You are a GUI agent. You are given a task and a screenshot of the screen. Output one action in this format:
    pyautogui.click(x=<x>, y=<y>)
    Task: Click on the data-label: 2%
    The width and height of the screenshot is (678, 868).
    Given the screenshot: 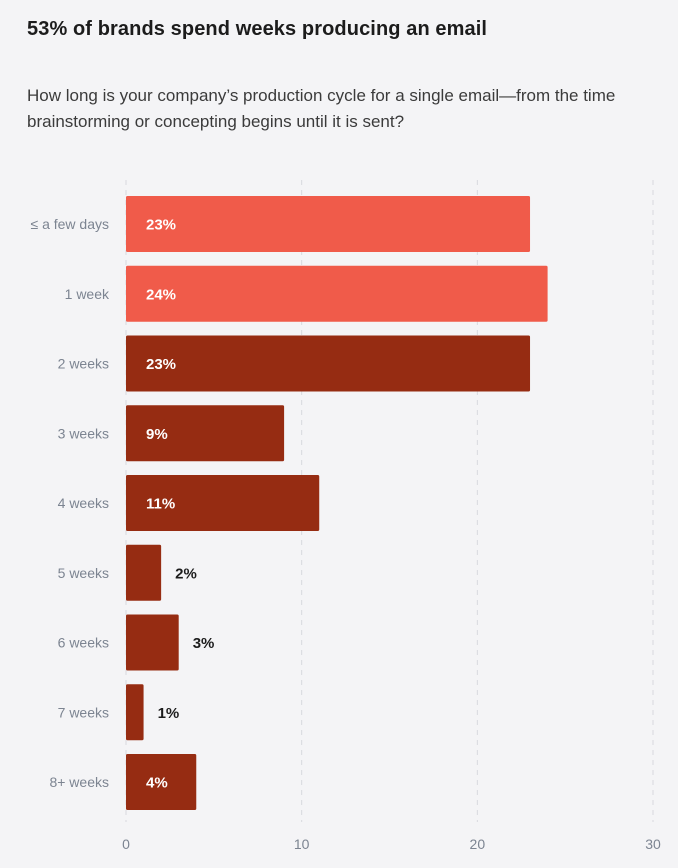 What is the action you would take?
    pyautogui.click(x=186, y=573)
    